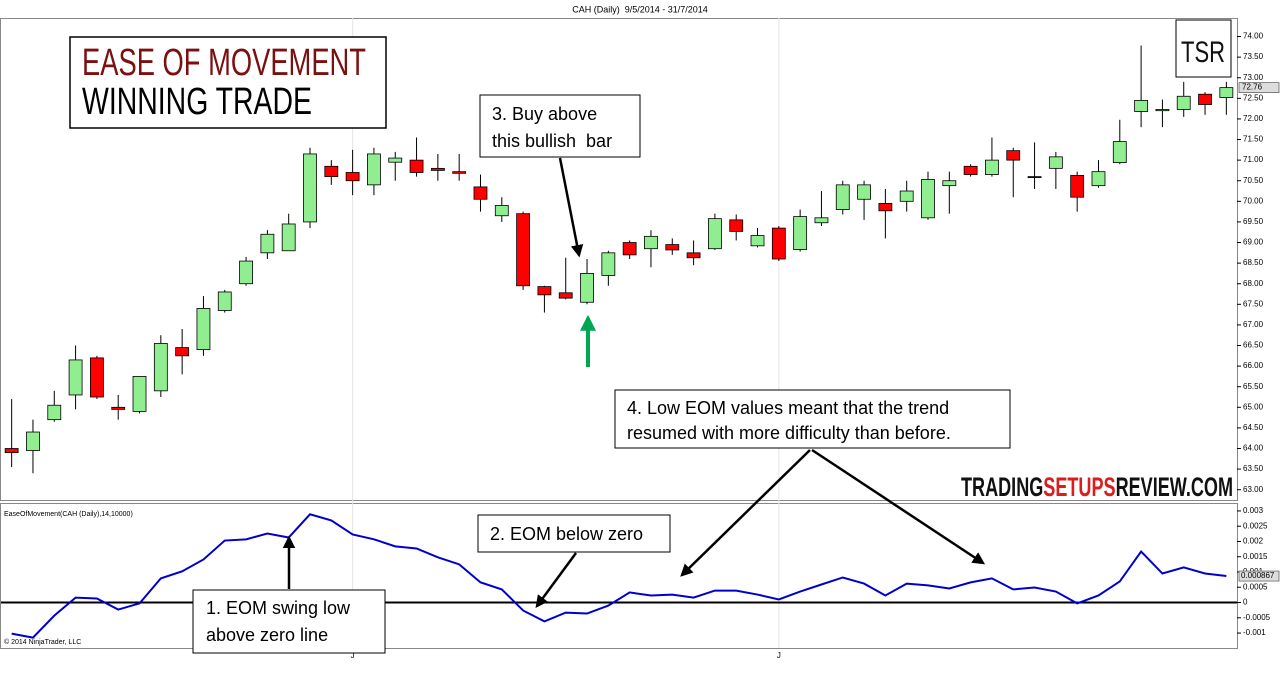 The height and width of the screenshot is (677, 1280). I want to click on y-tick-label: 63.00, so click(1253, 489).